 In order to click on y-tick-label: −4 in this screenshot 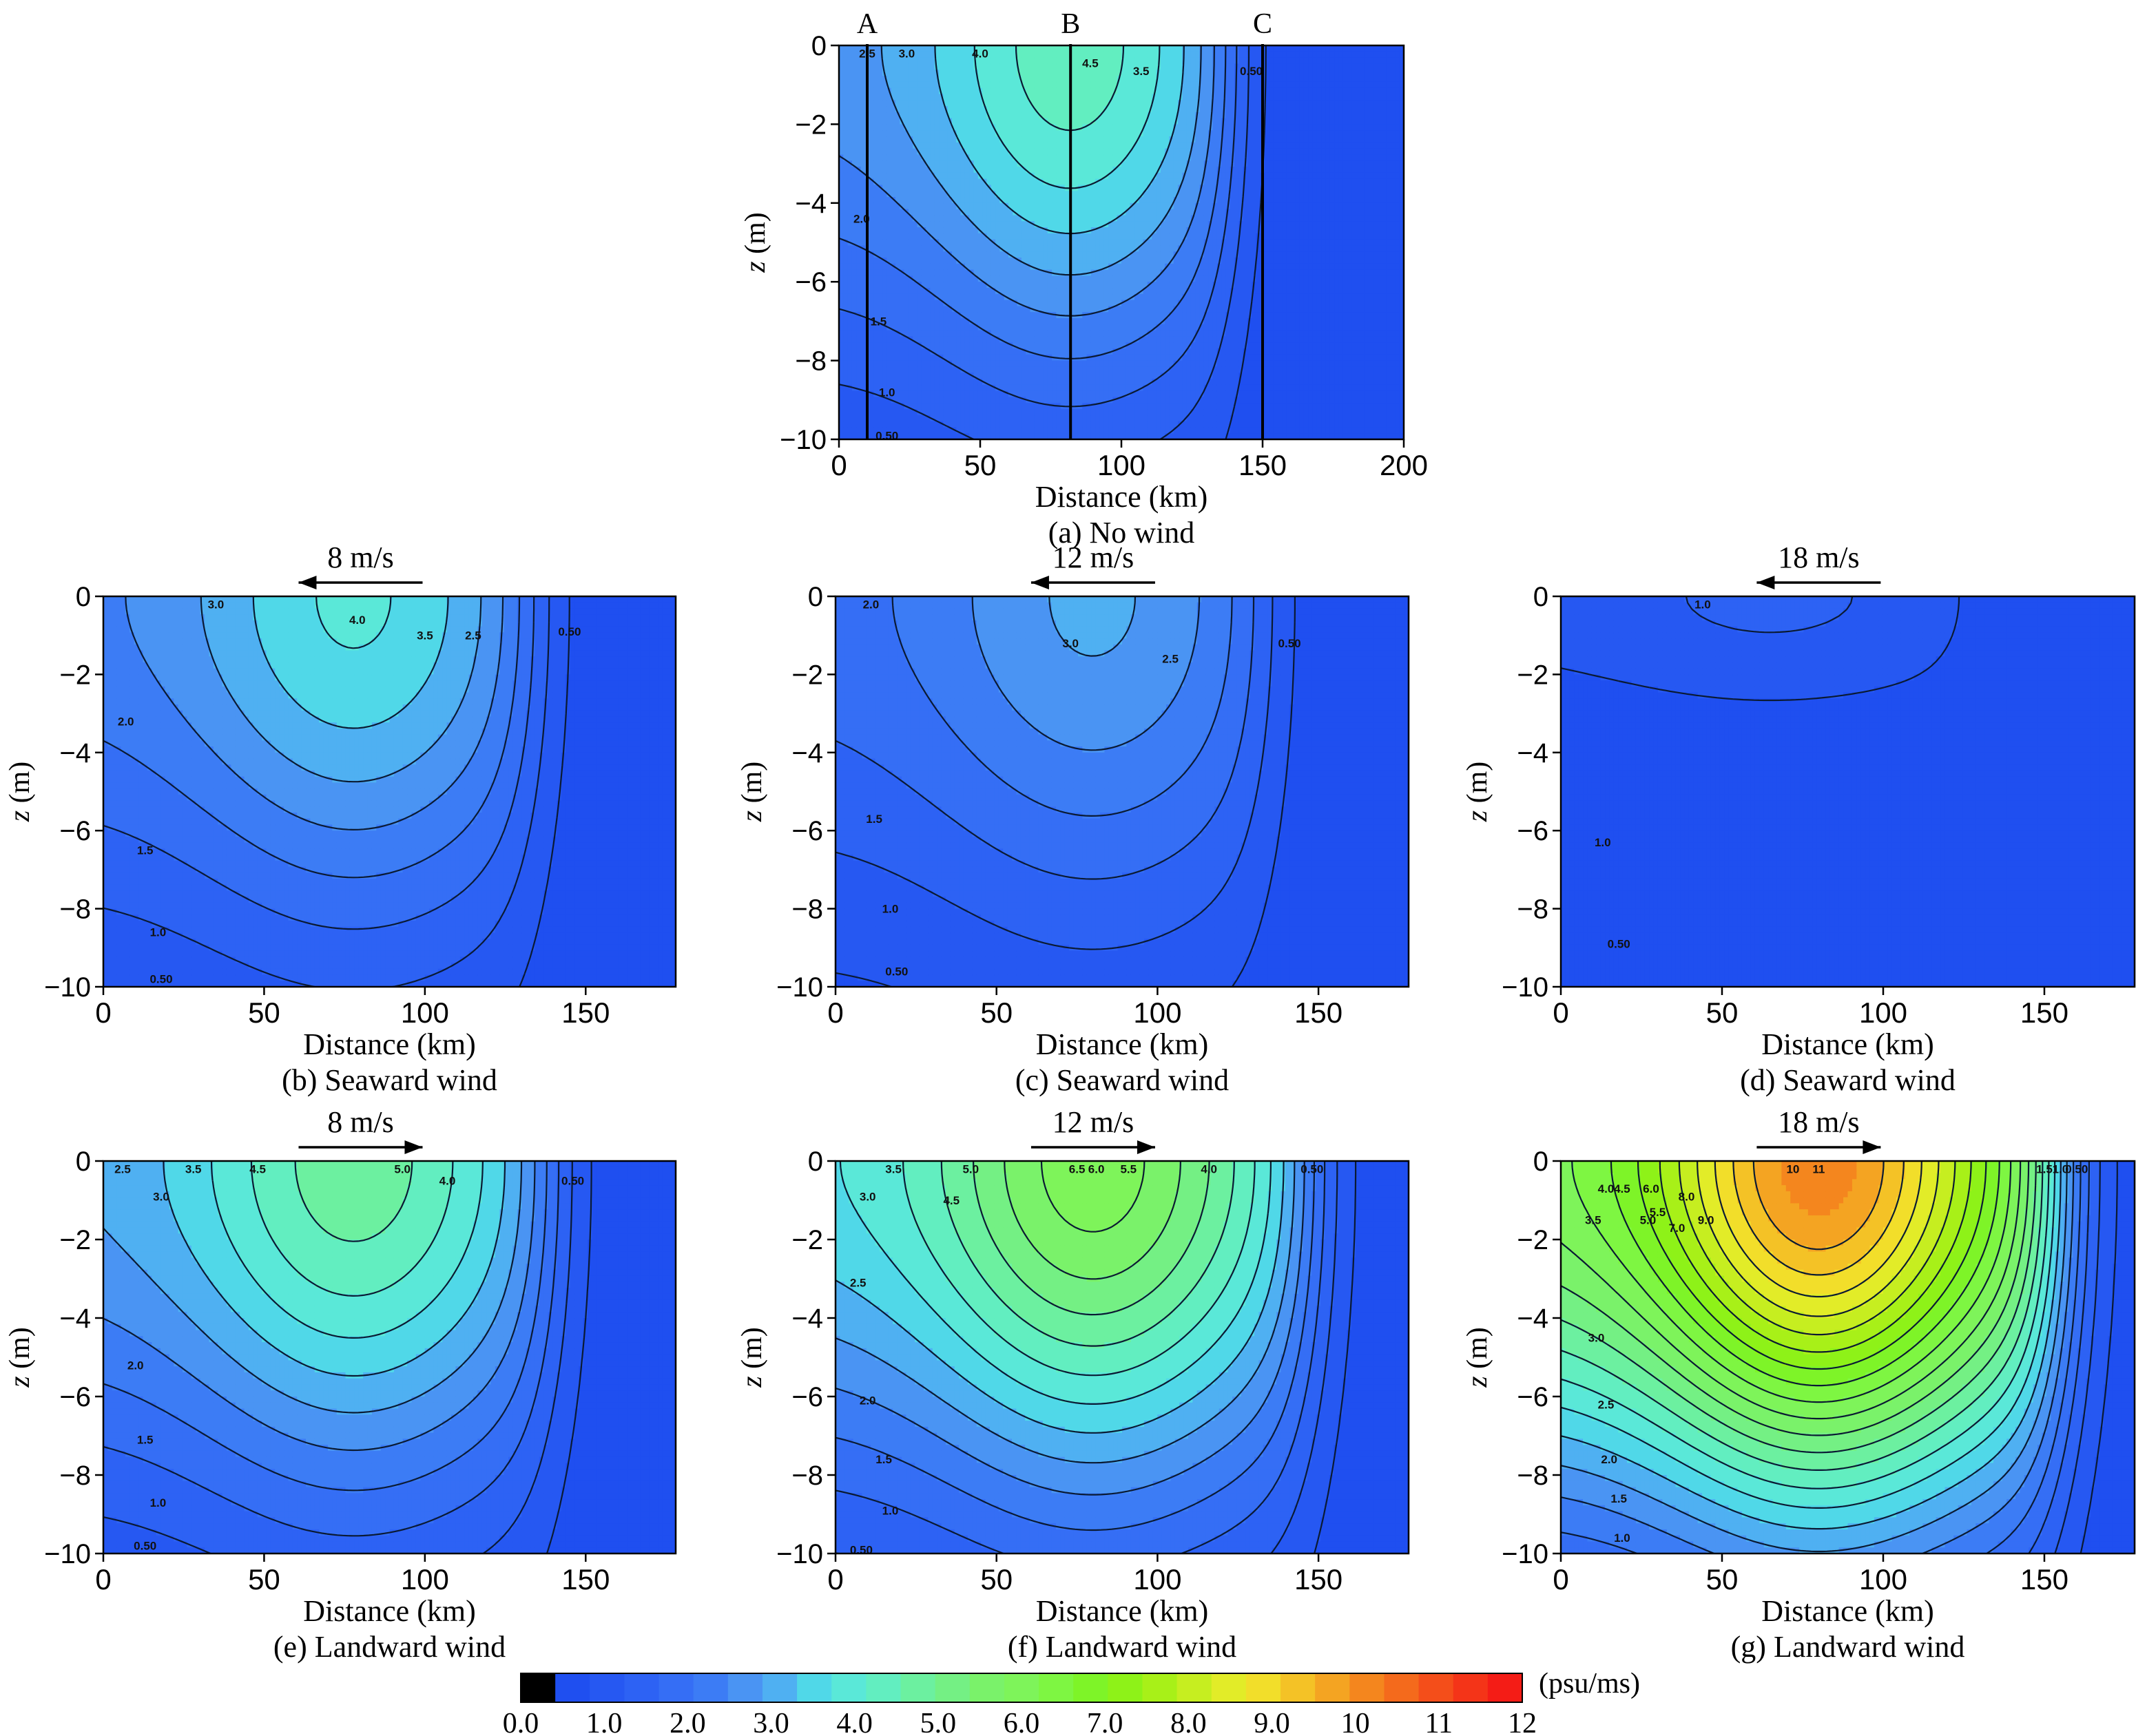, I will do `click(807, 1319)`.